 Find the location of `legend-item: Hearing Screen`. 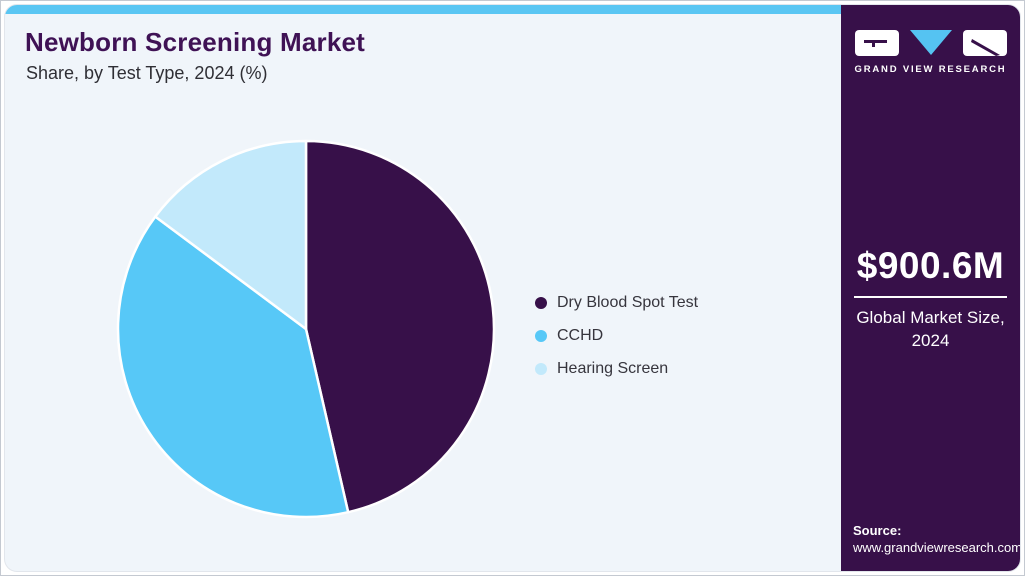

legend-item: Hearing Screen is located at coordinates (616, 368).